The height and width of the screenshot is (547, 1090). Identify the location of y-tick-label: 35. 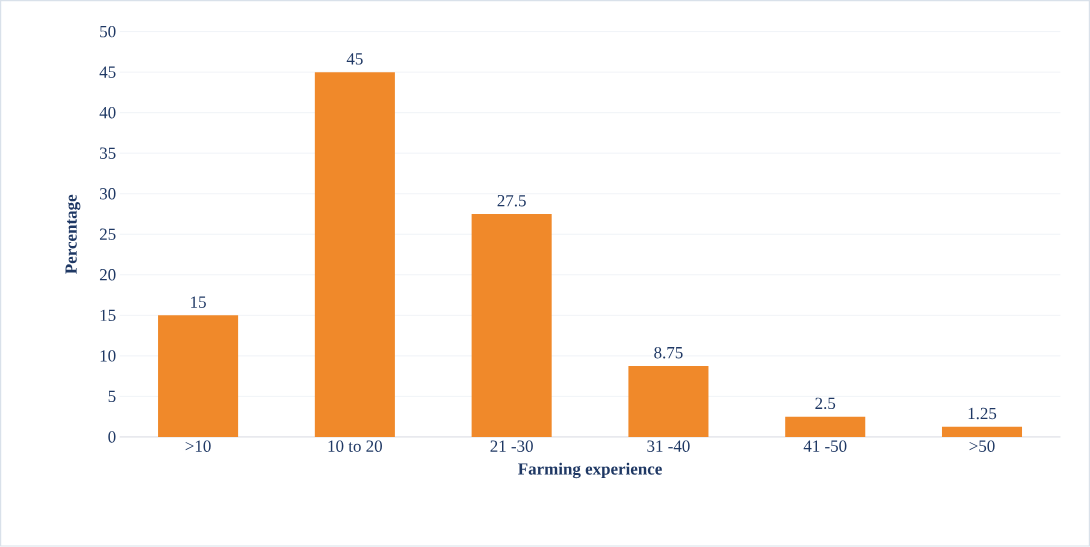
(108, 153).